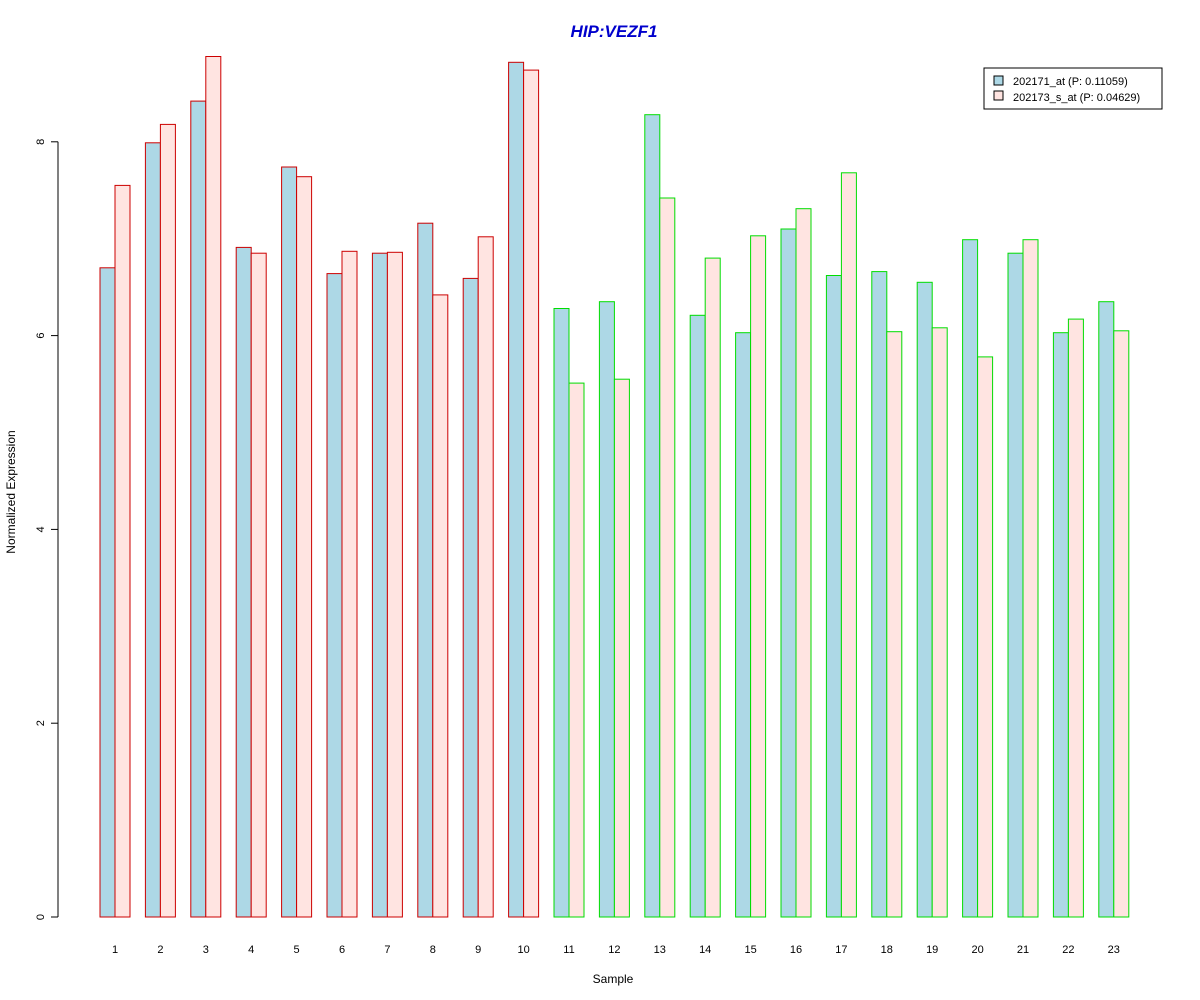 The height and width of the screenshot is (1000, 1200). I want to click on x-tick-labels: 1 2 3 4 5 6 7 8 9 10 11 12 13 14 15 16 17 18 19 20 21 22 23, so click(616, 950).